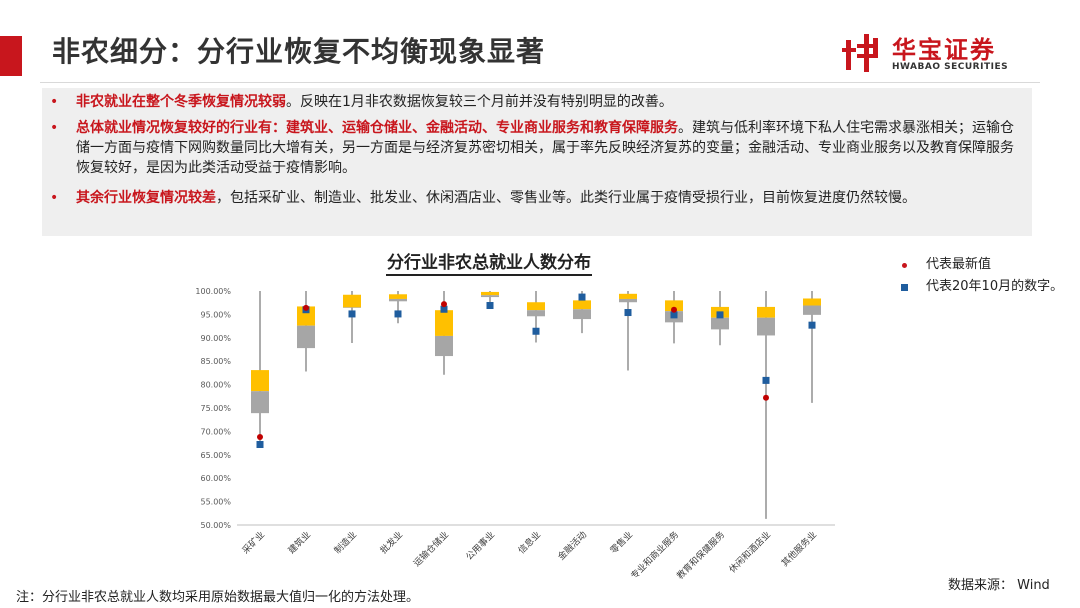  What do you see at coordinates (530, 543) in the screenshot?
I see `x-category-label: 信息业` at bounding box center [530, 543].